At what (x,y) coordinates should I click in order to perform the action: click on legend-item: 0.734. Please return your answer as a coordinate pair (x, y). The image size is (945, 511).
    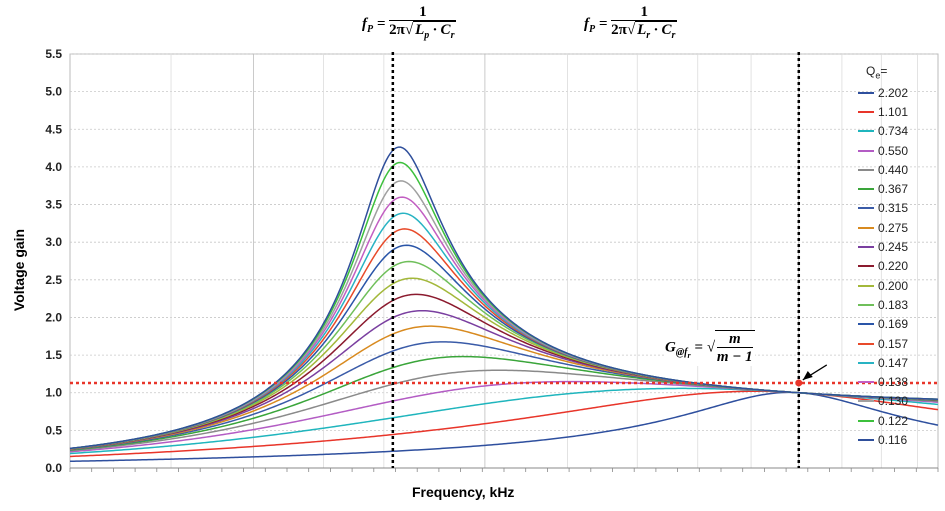
    Looking at the image, I should click on (901, 131).